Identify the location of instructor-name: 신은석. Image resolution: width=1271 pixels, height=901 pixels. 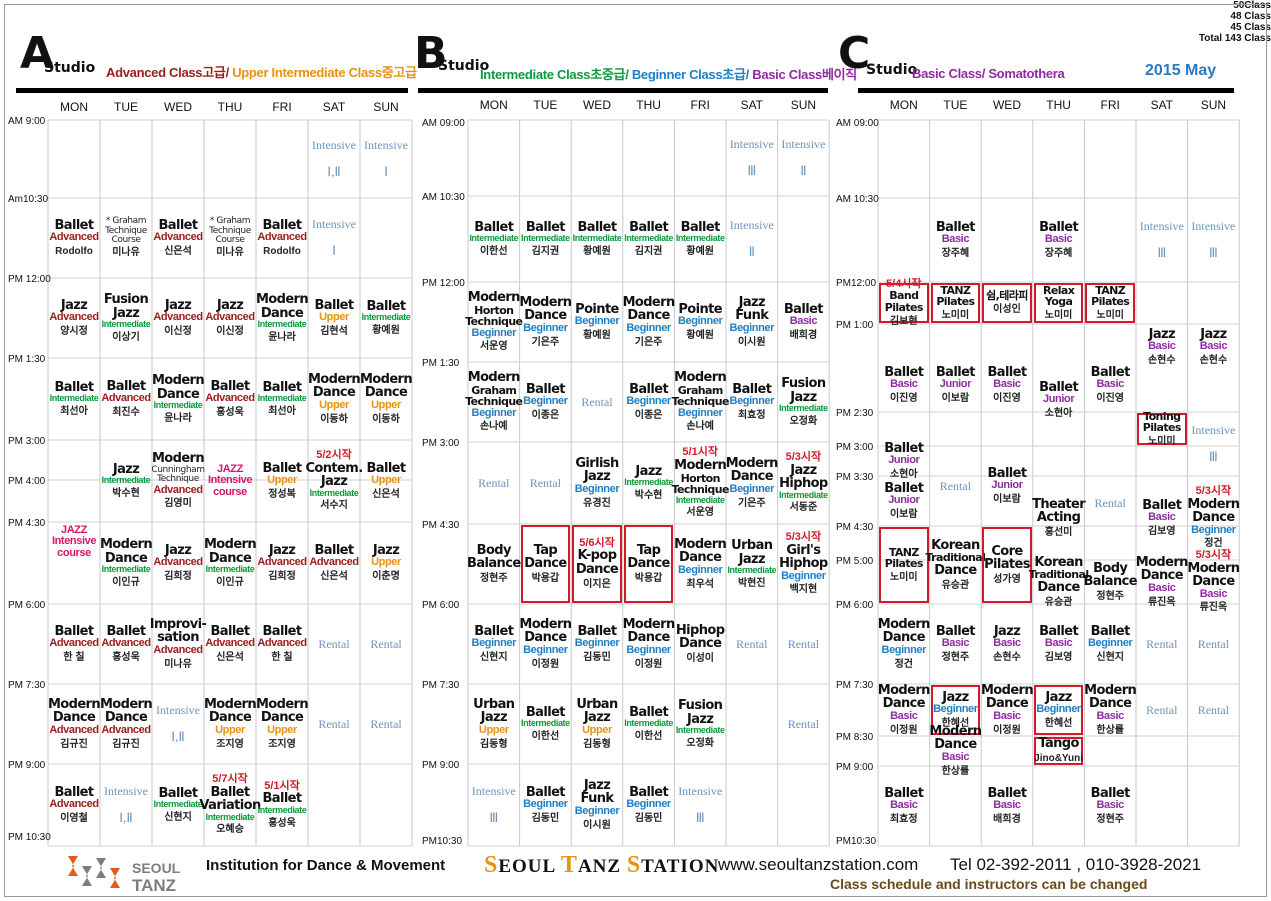
(386, 494).